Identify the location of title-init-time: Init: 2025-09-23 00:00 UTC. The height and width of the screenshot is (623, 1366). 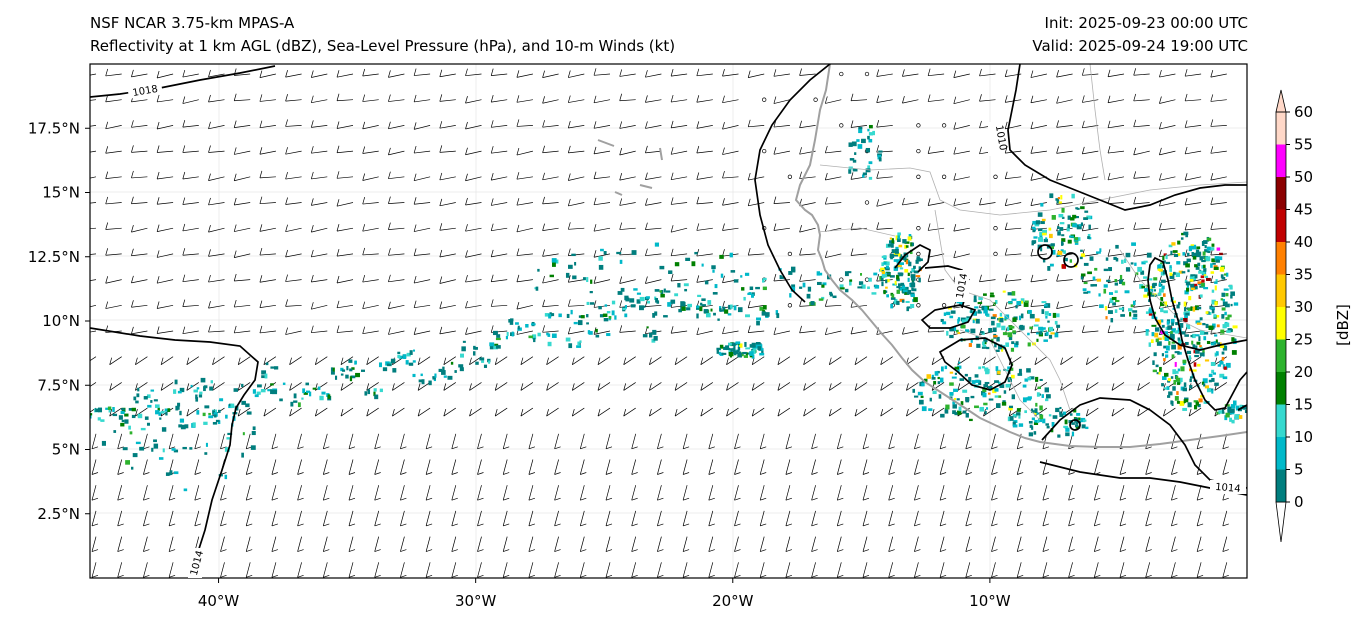
(1146, 23).